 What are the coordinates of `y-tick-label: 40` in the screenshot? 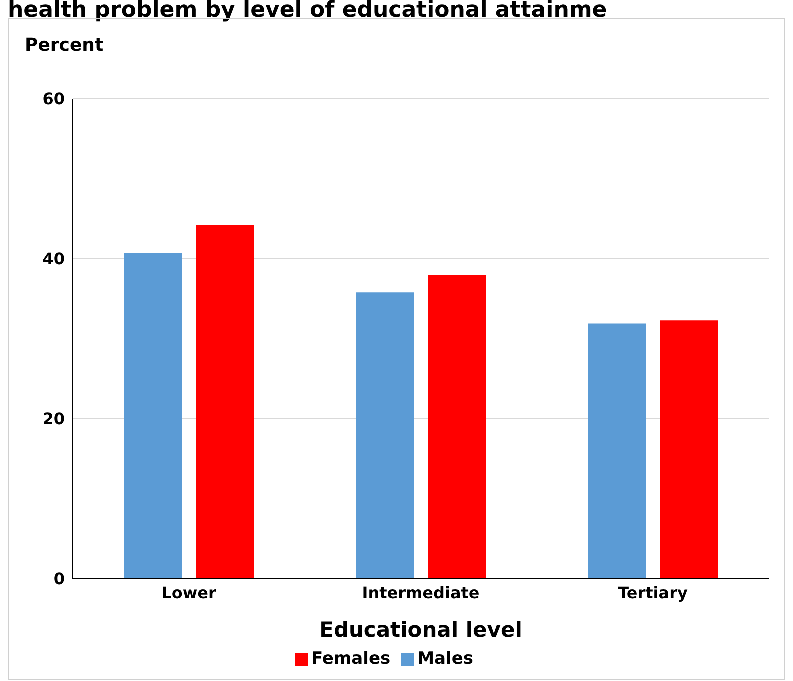 It's located at (53, 259).